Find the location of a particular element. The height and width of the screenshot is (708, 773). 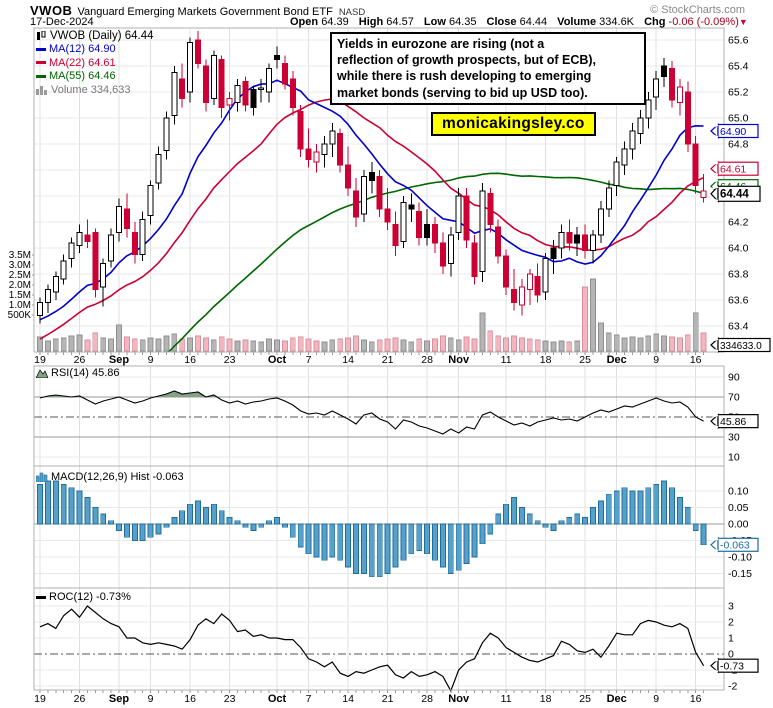

date-axis-label: 21 is located at coordinates (388, 360).